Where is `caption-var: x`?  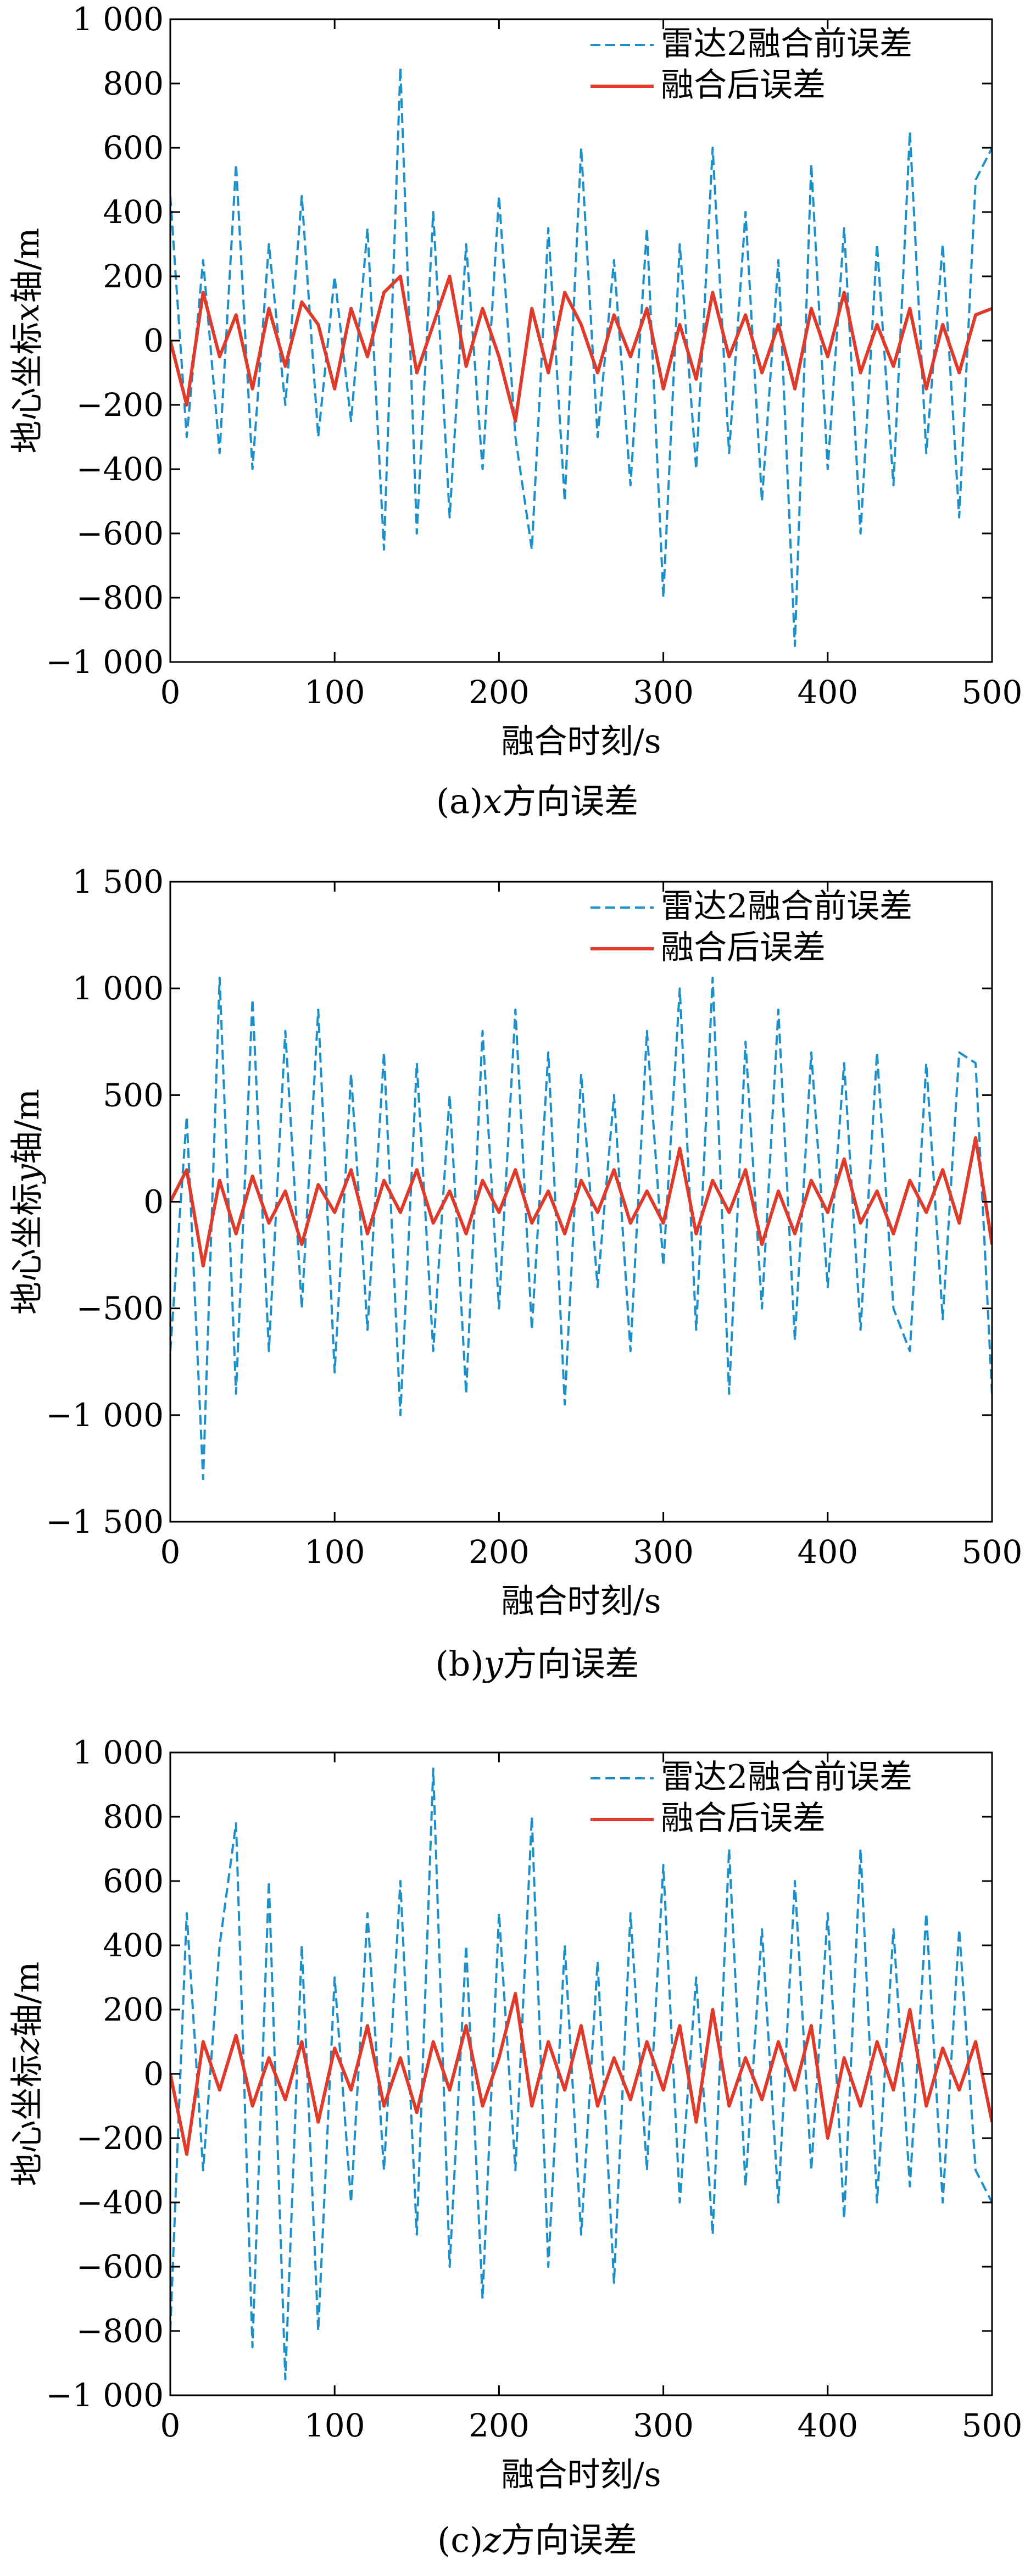
caption-var: x is located at coordinates (493, 801).